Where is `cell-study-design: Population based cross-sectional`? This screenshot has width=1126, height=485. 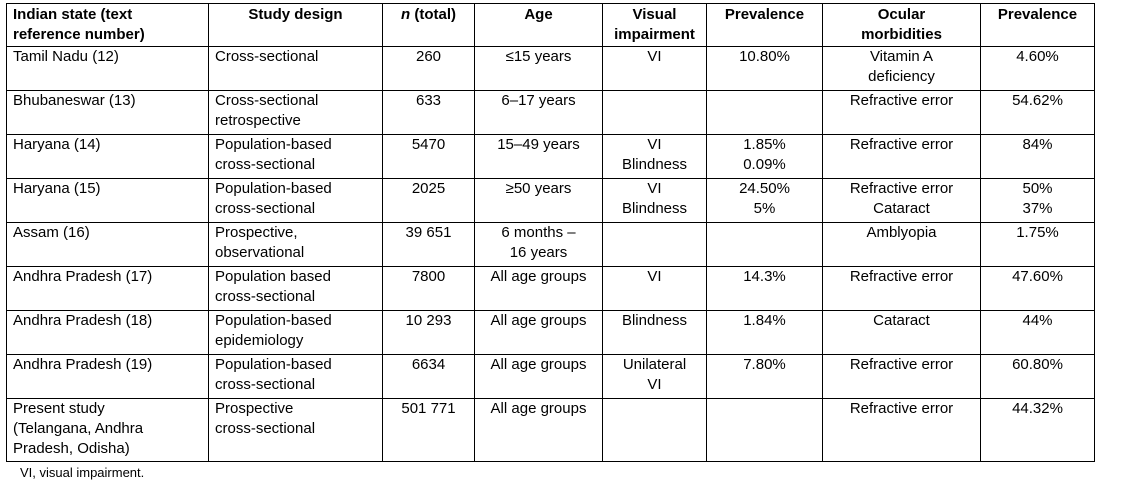 cell-study-design: Population based cross-sectional is located at coordinates (295, 288).